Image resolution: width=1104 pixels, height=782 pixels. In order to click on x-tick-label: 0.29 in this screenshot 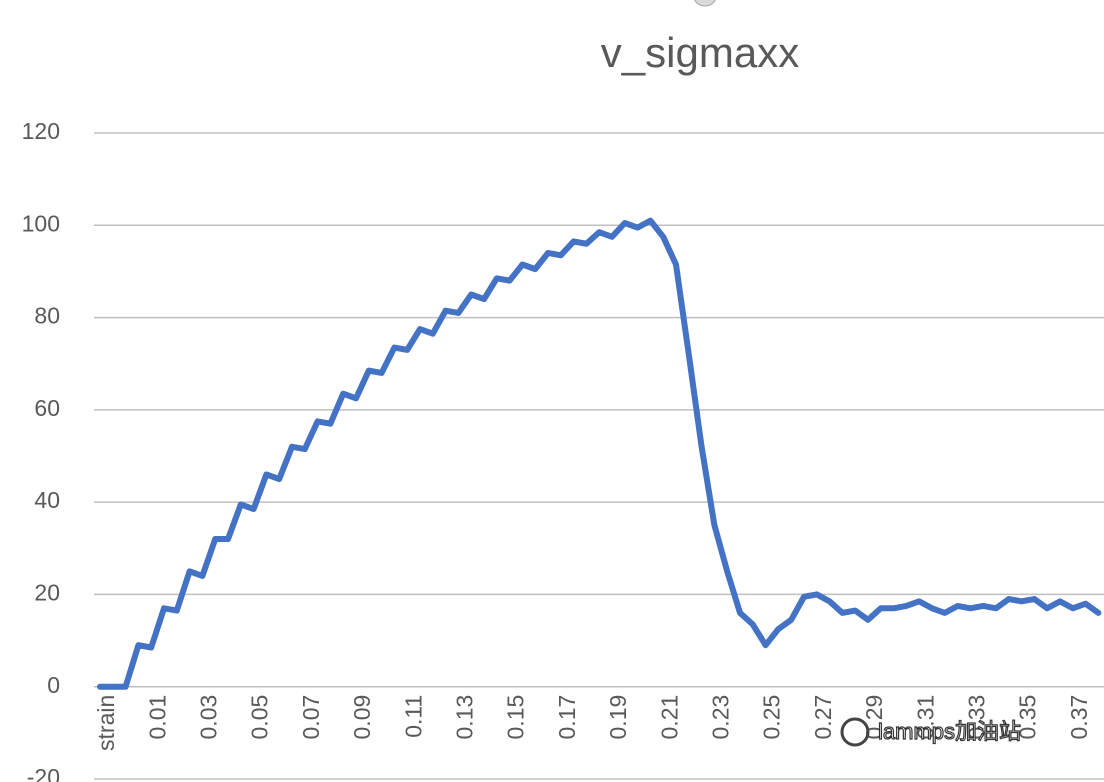, I will do `click(874, 717)`.